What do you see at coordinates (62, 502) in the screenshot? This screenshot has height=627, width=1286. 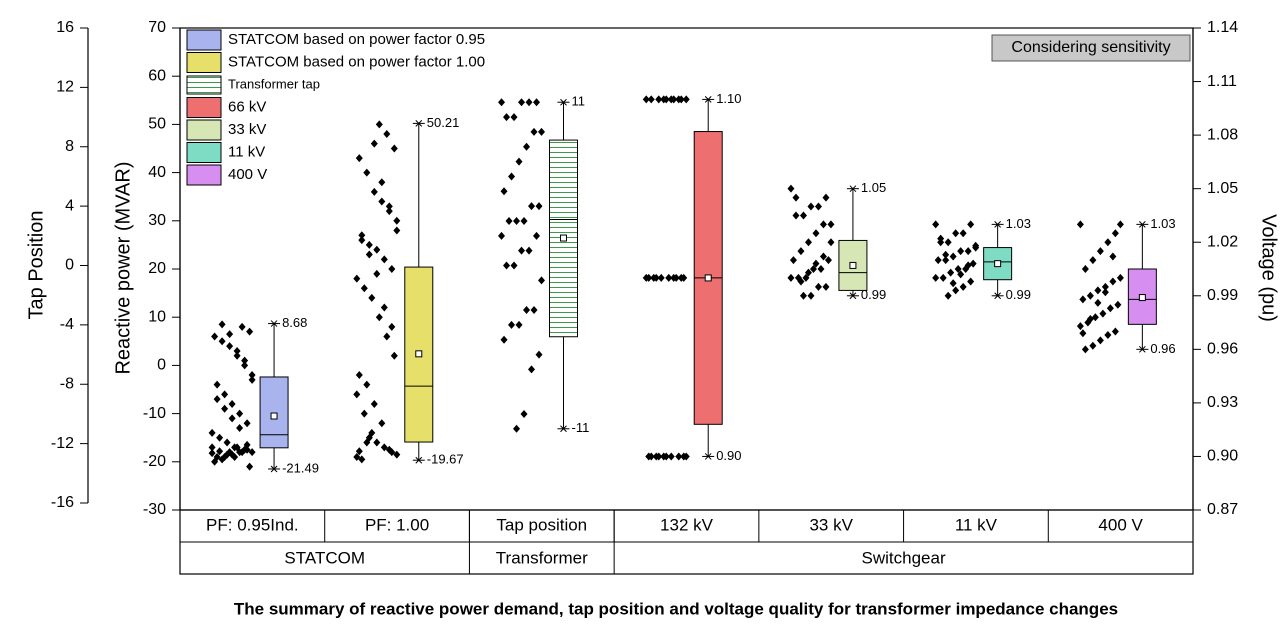 I see `y3-tick-label: -16` at bounding box center [62, 502].